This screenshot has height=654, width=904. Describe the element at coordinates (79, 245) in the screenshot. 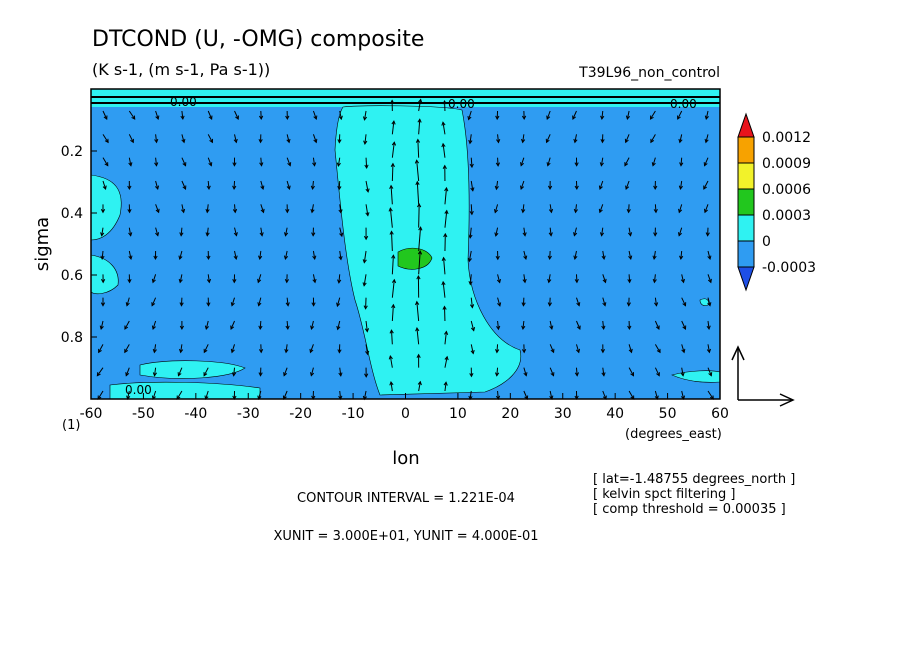

I see `y-axis: 0.2 0.4 0.6 0.8` at that location.